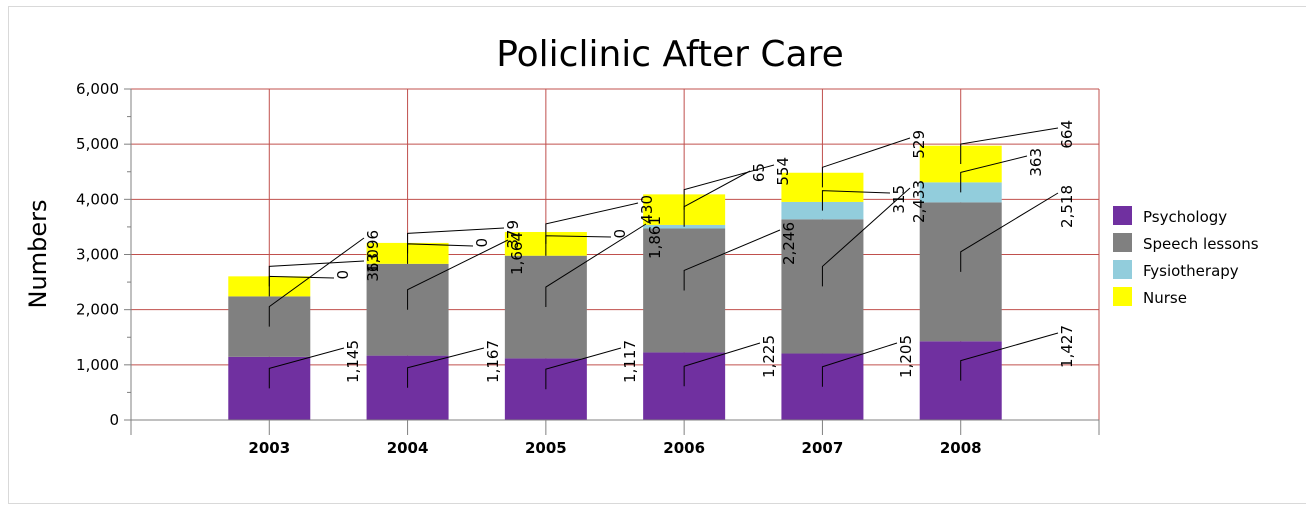 This screenshot has height=507, width=1313. I want to click on data-label-fysiotherapy-2004: 0, so click(482, 243).